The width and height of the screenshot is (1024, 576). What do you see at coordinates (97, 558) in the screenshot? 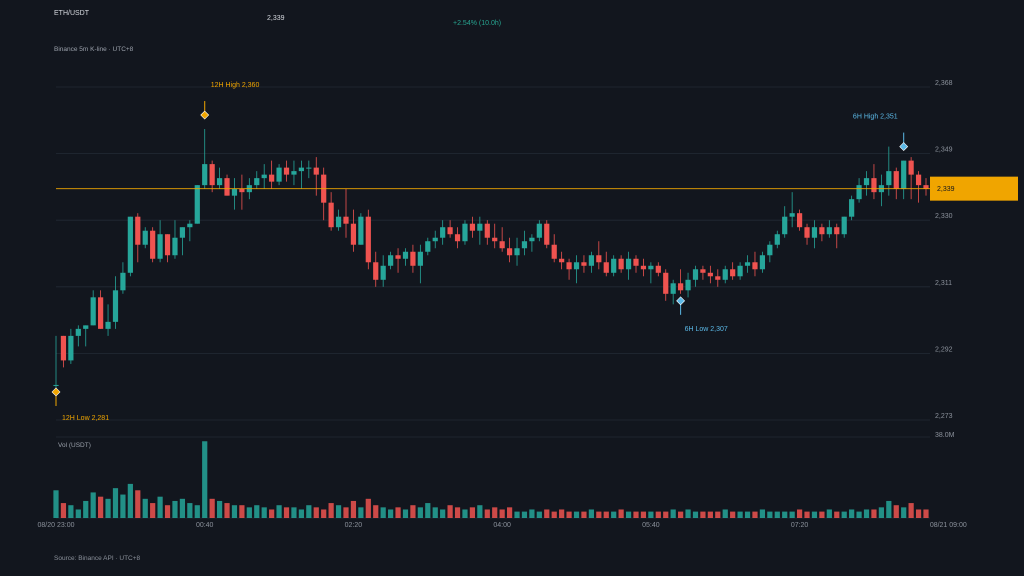
I see `source-note: Source: Binance API · UTC+8` at bounding box center [97, 558].